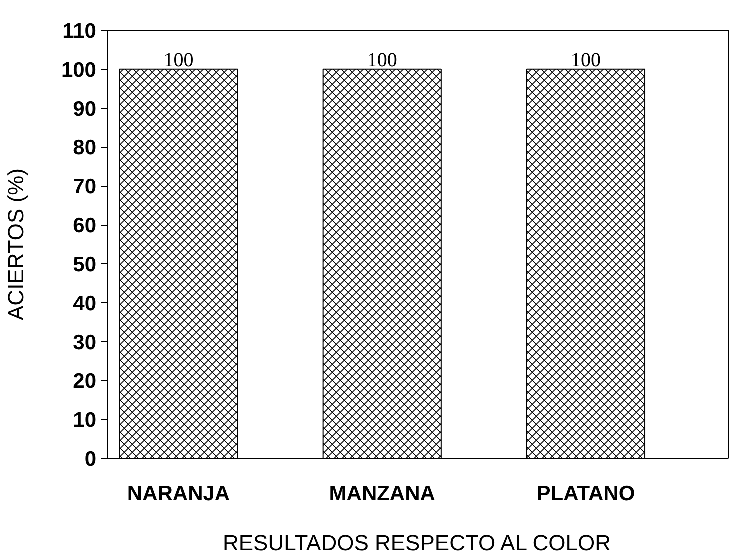 This screenshot has height=558, width=734. I want to click on x-tick-label: MANZANA, so click(382, 494).